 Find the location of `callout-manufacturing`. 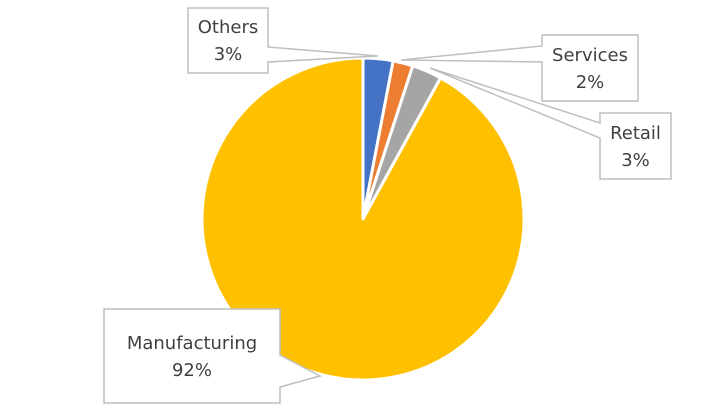

callout-manufacturing is located at coordinates (213, 356).